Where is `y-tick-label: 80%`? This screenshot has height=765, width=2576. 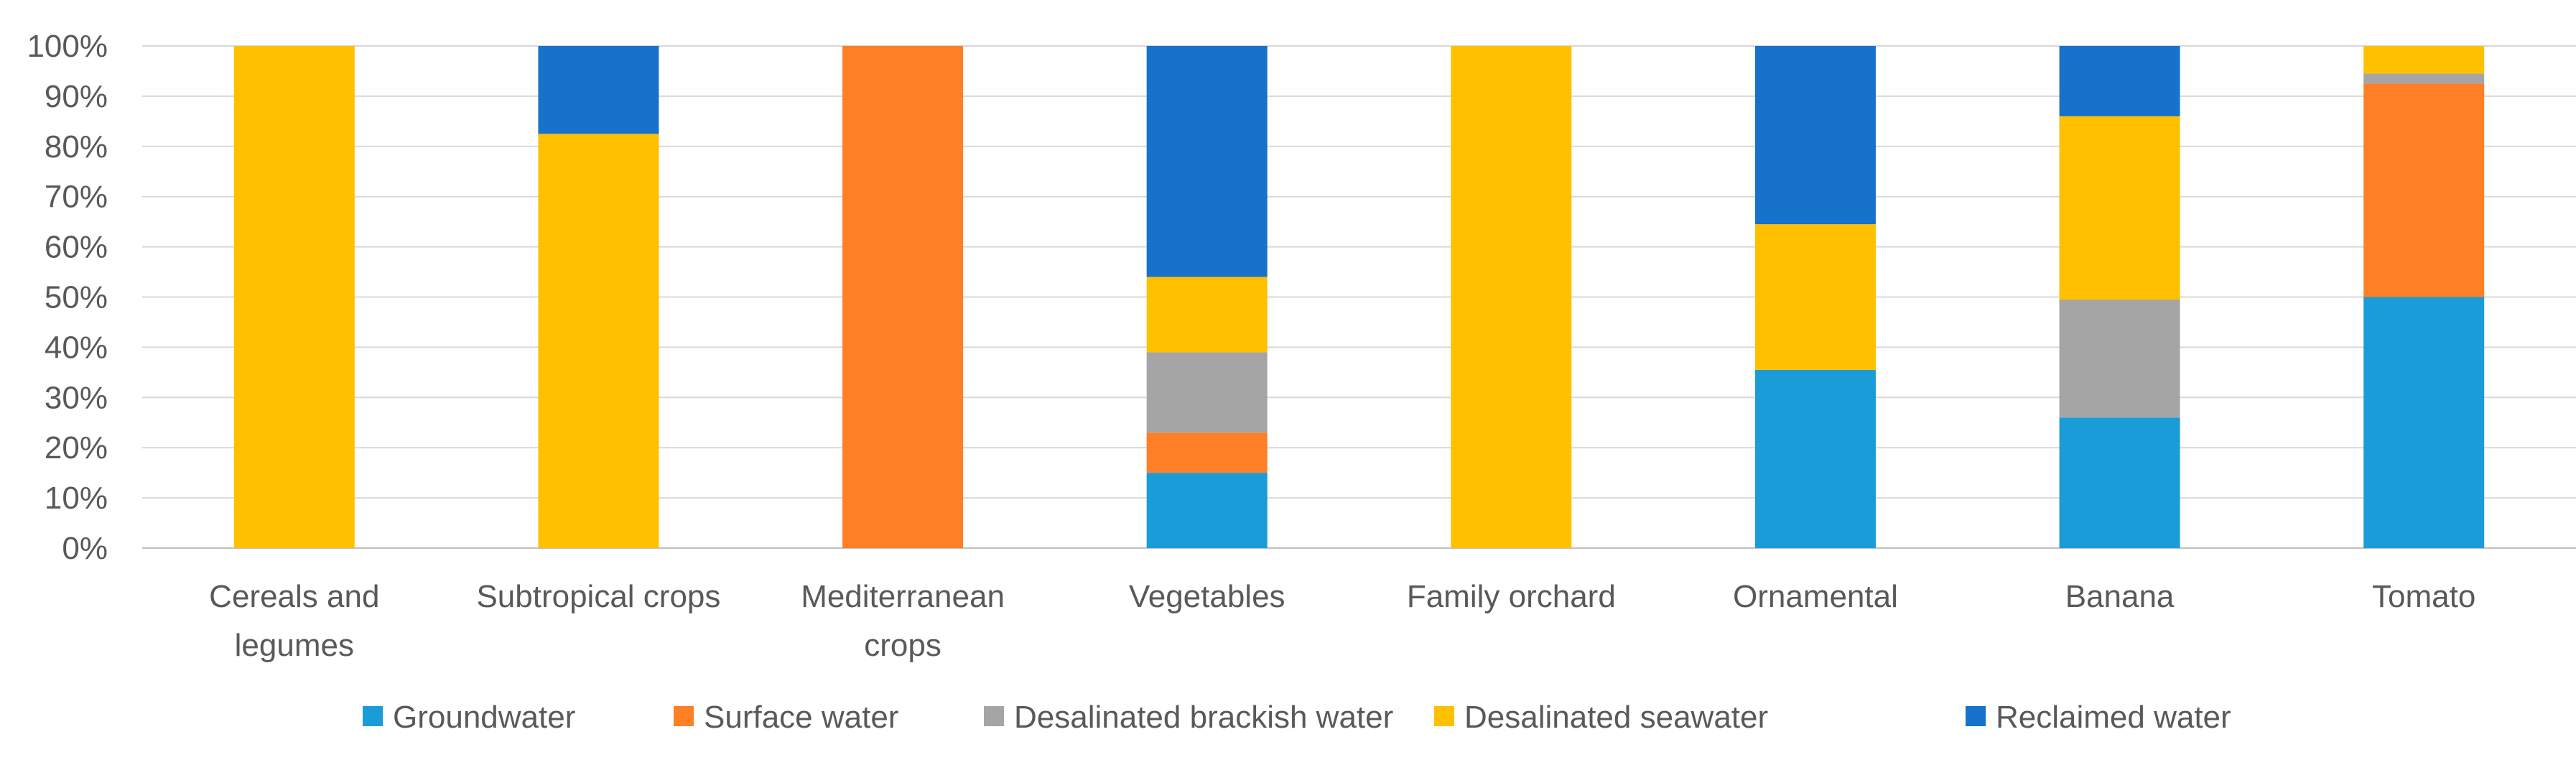 y-tick-label: 80% is located at coordinates (76, 146).